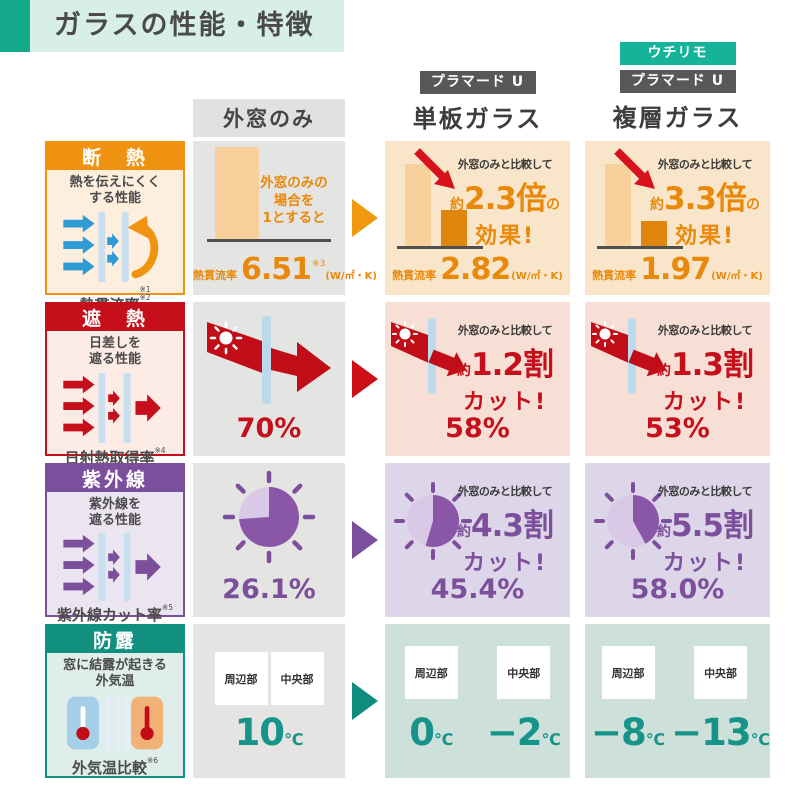 This screenshot has width=800, height=800. What do you see at coordinates (628, 732) in the screenshot?
I see `temperature-value: −8℃` at bounding box center [628, 732].